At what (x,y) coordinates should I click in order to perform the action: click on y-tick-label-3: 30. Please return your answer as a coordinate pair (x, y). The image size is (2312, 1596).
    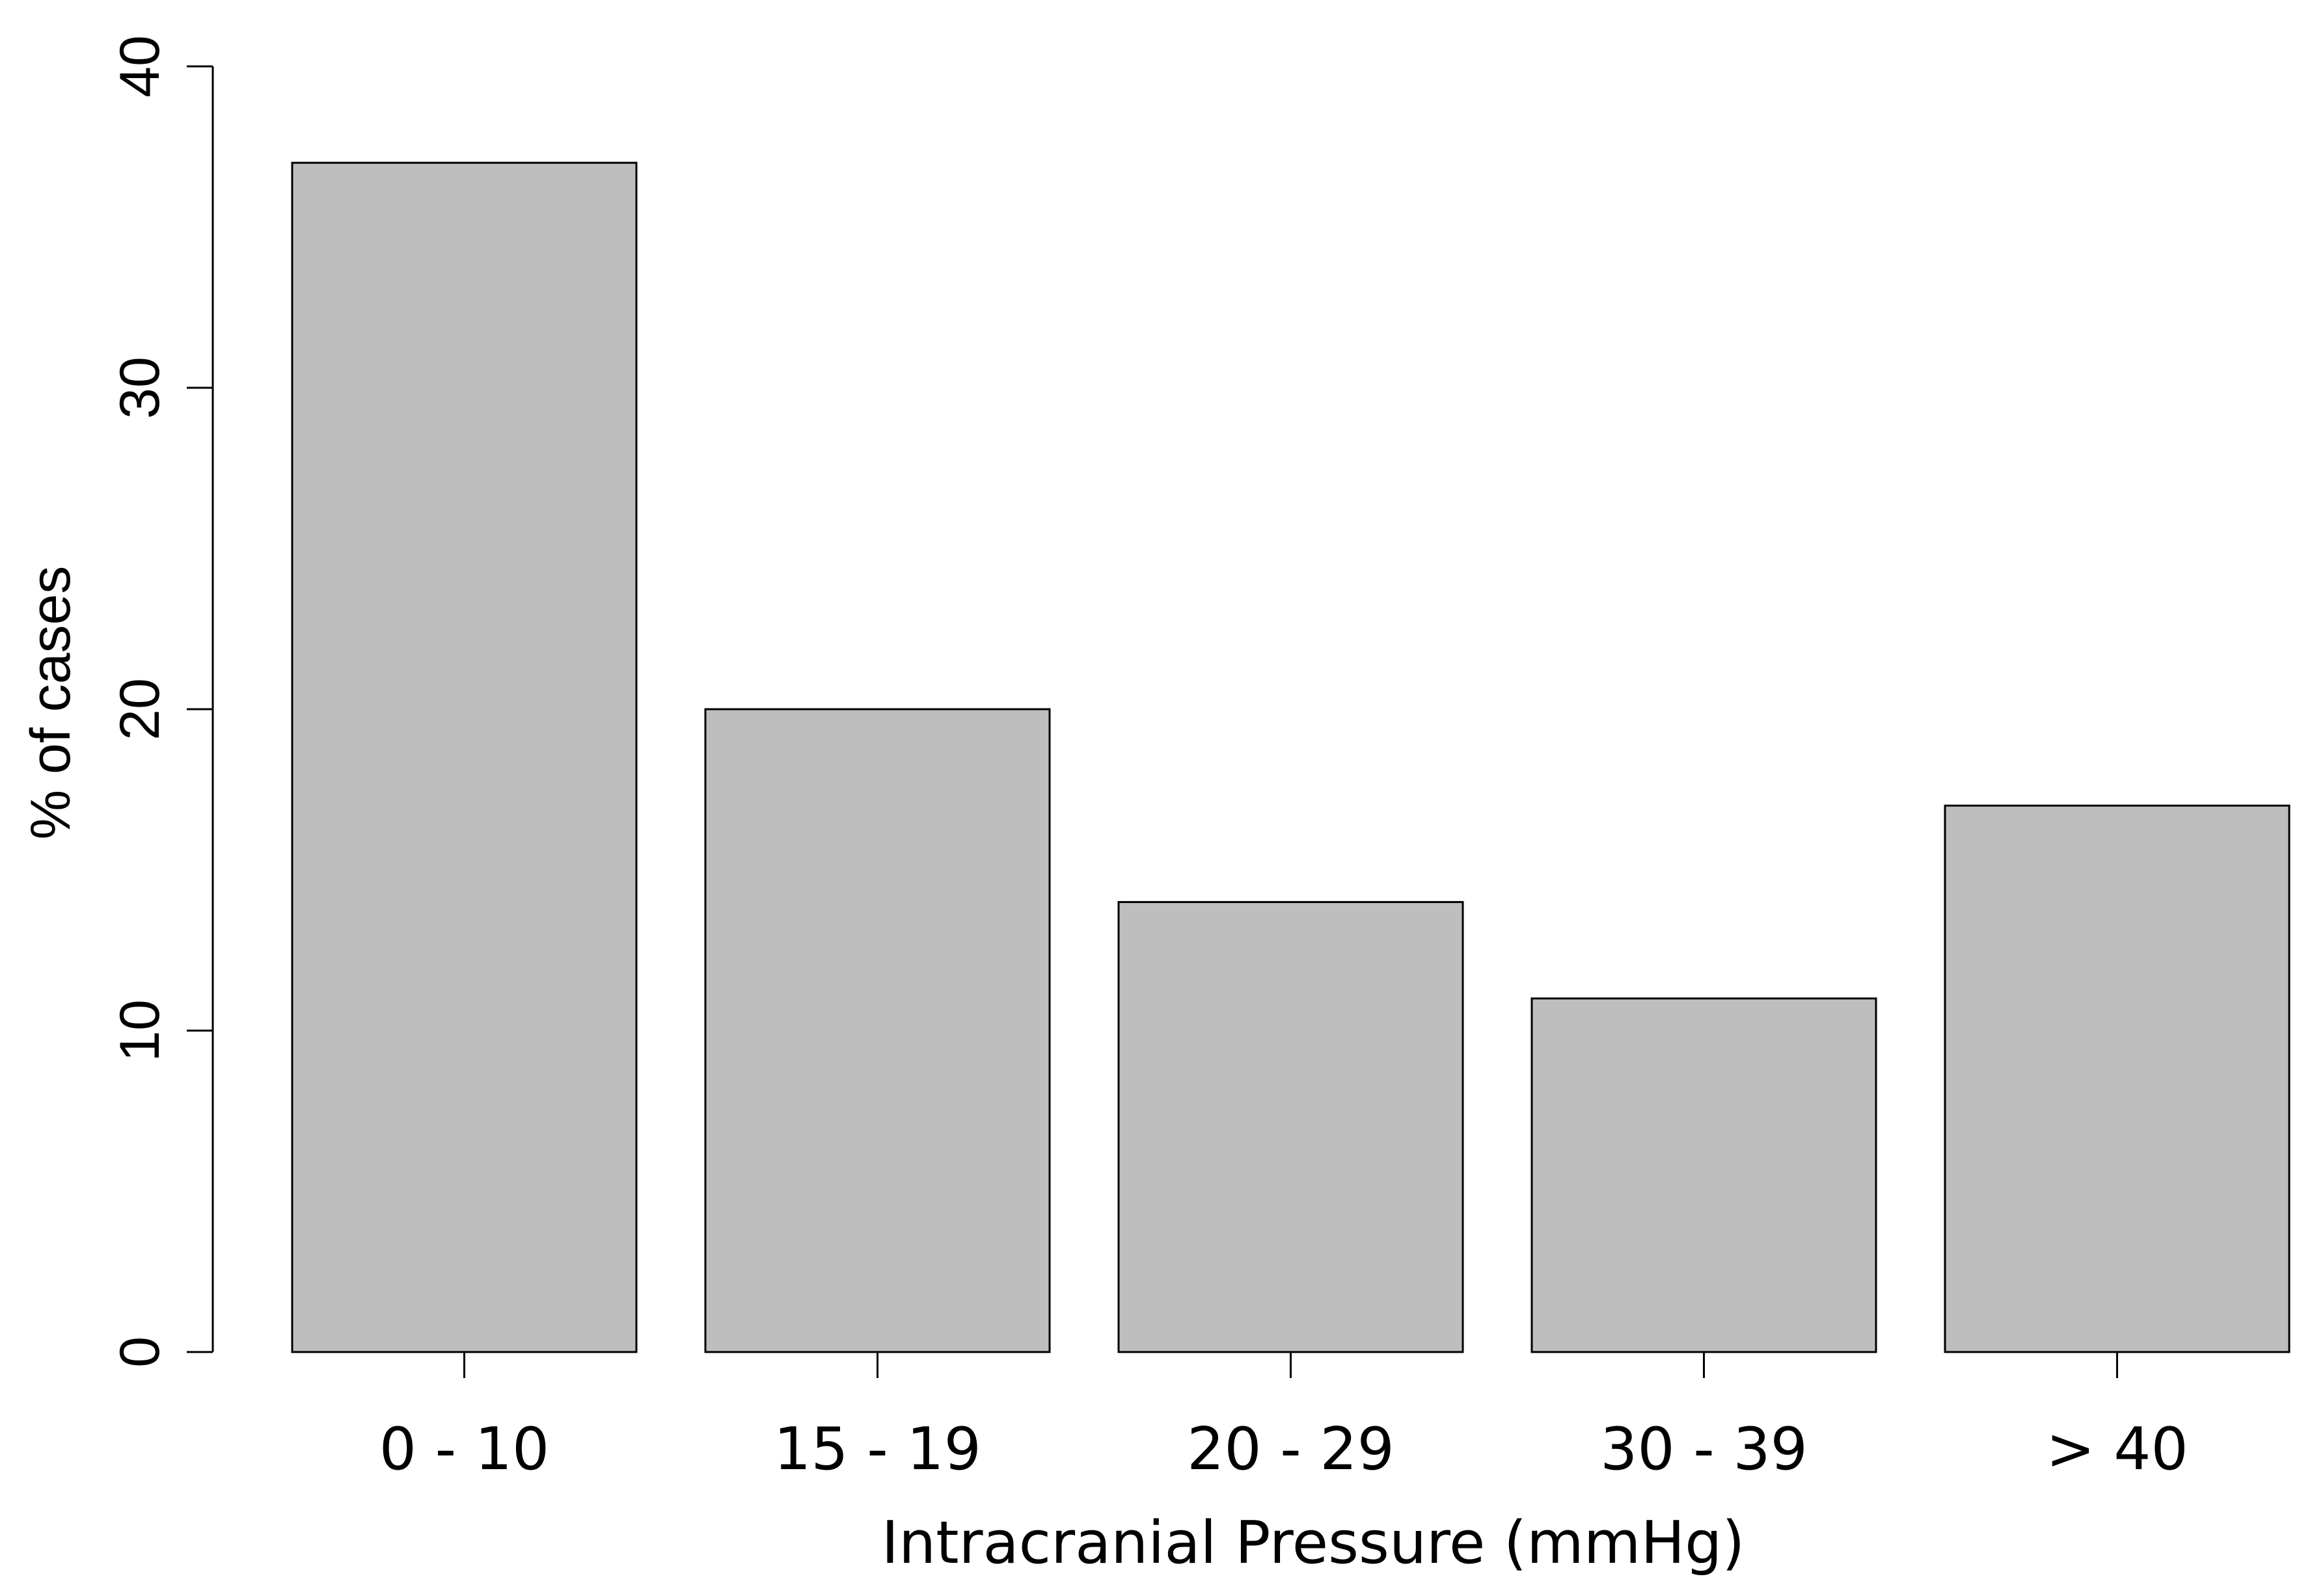
    Looking at the image, I should click on (140, 388).